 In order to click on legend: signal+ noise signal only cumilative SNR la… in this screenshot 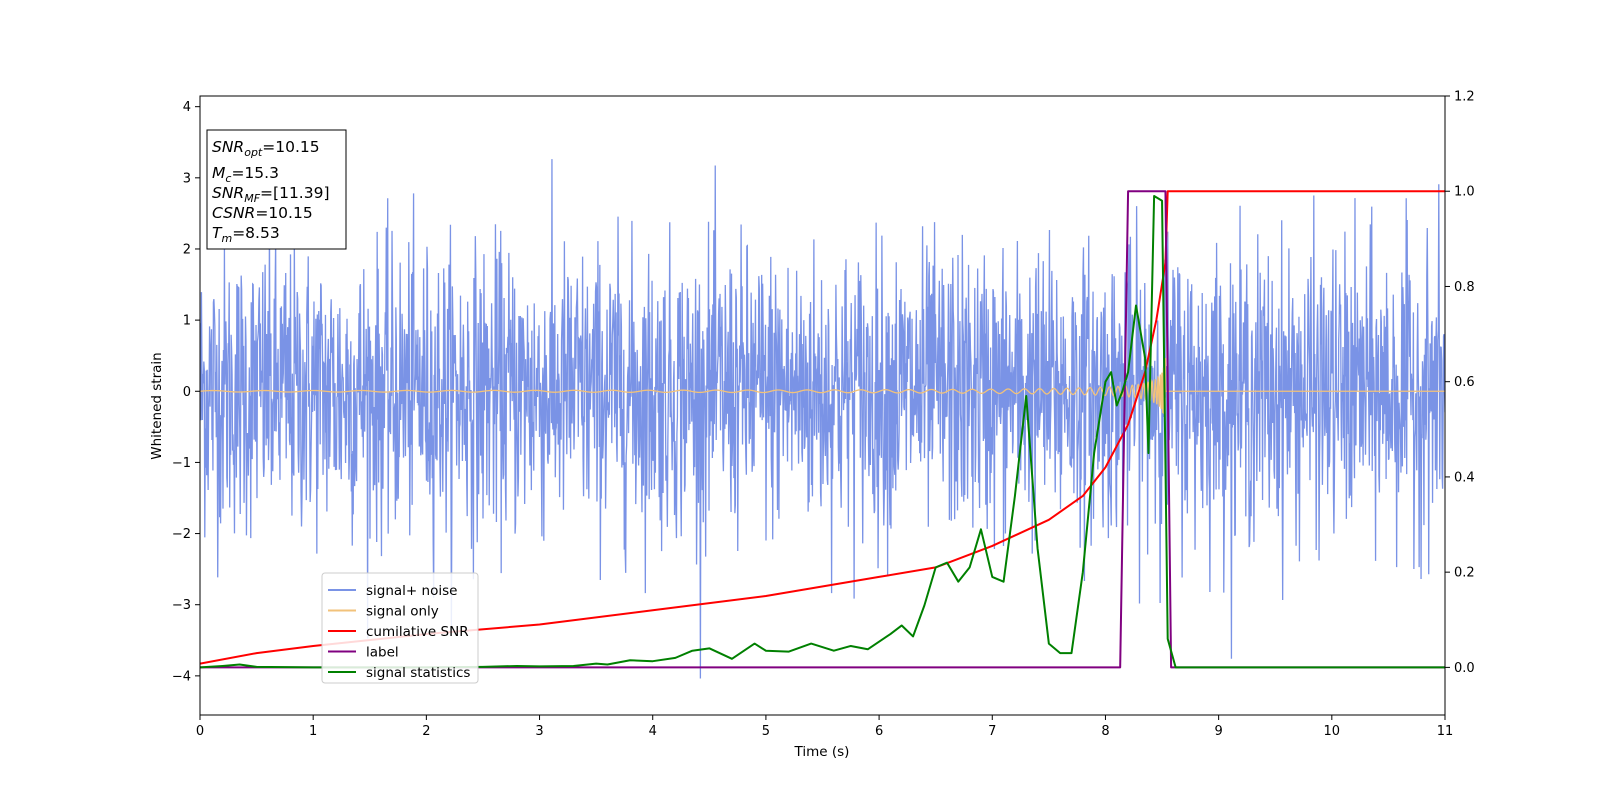, I will do `click(400, 628)`.